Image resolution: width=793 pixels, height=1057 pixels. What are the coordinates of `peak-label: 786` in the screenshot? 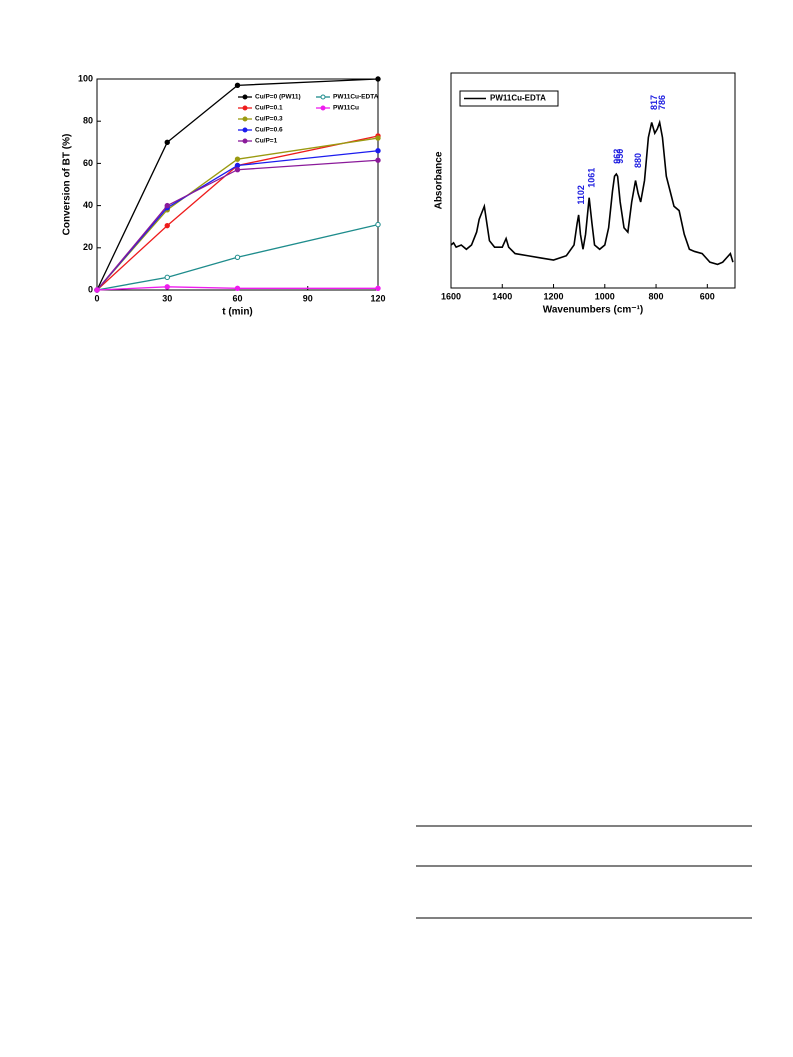 It's located at (662, 102).